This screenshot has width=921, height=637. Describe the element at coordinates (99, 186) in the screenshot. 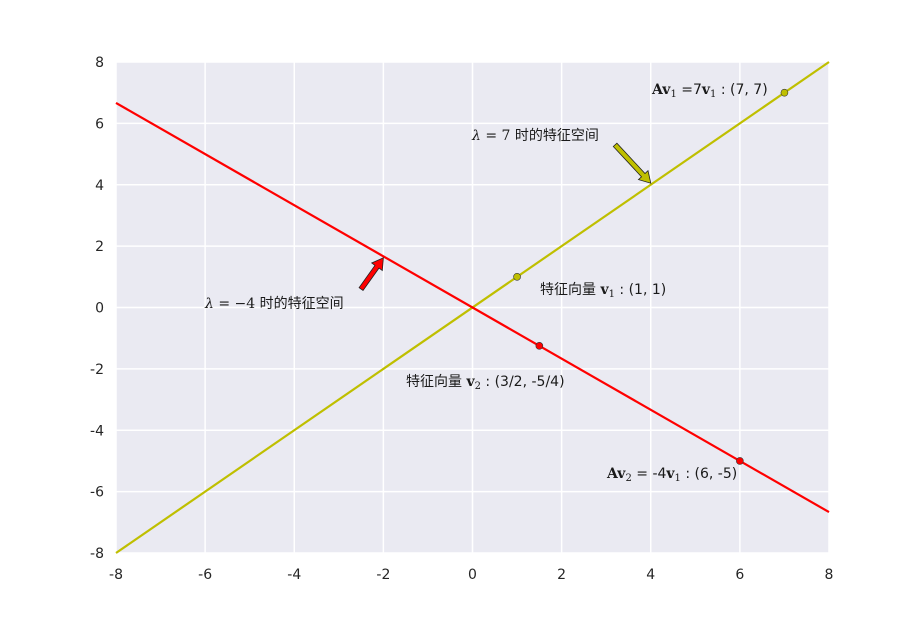

I see `y-tick-label: 4` at that location.